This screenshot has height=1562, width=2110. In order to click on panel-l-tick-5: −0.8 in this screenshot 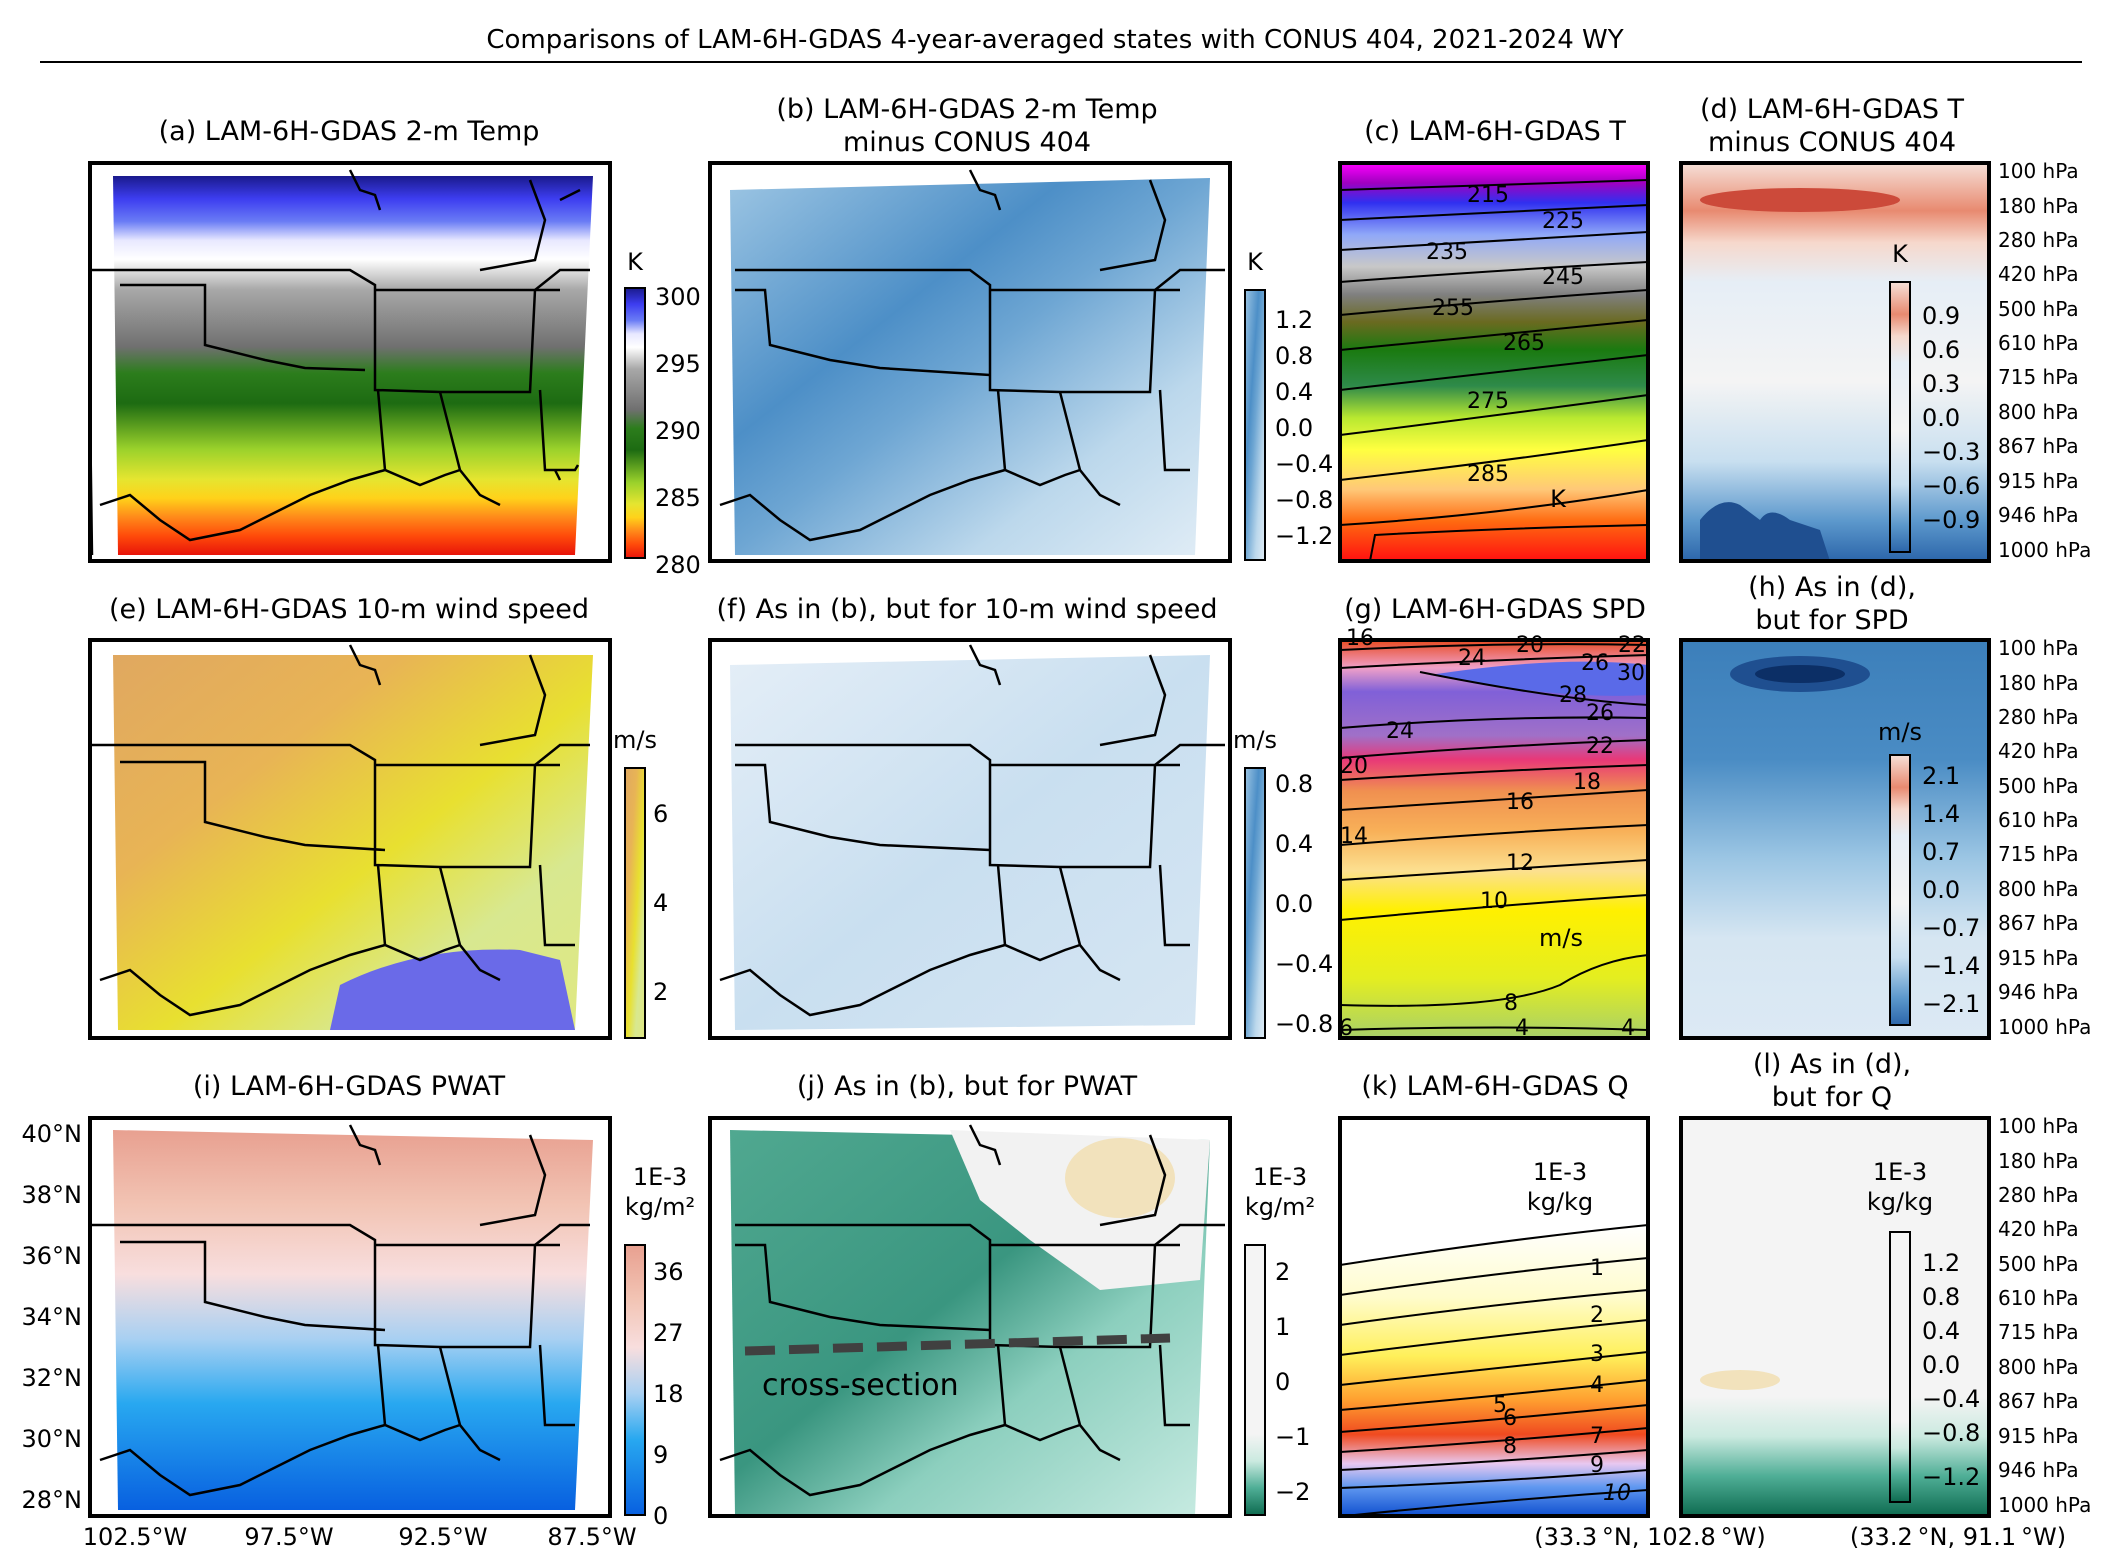, I will do `click(1951, 1433)`.